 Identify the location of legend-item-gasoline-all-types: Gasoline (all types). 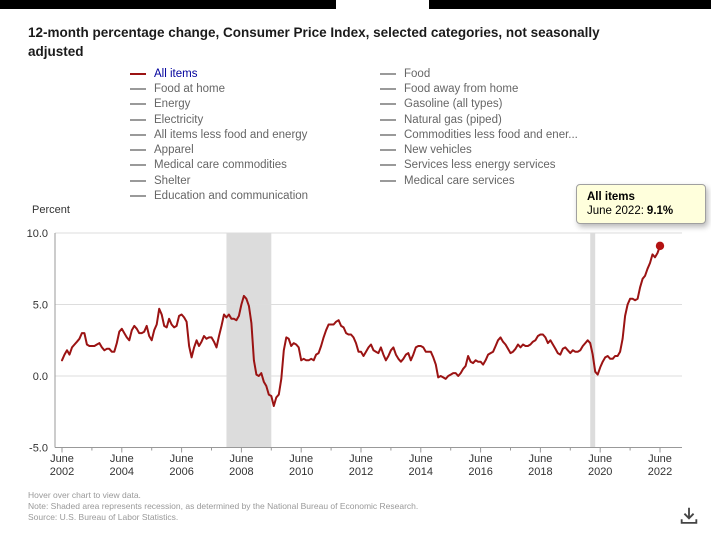
(479, 104).